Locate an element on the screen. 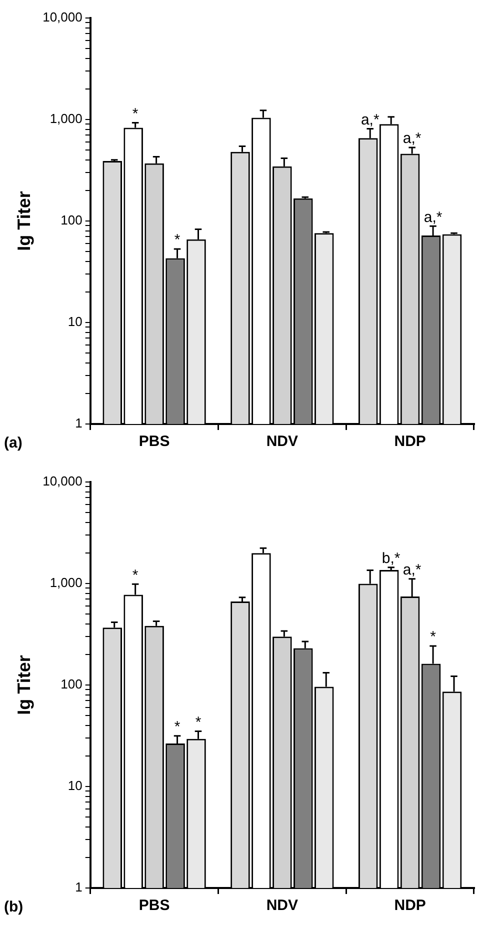 The width and height of the screenshot is (478, 926). data-label: b,* is located at coordinates (391, 559).